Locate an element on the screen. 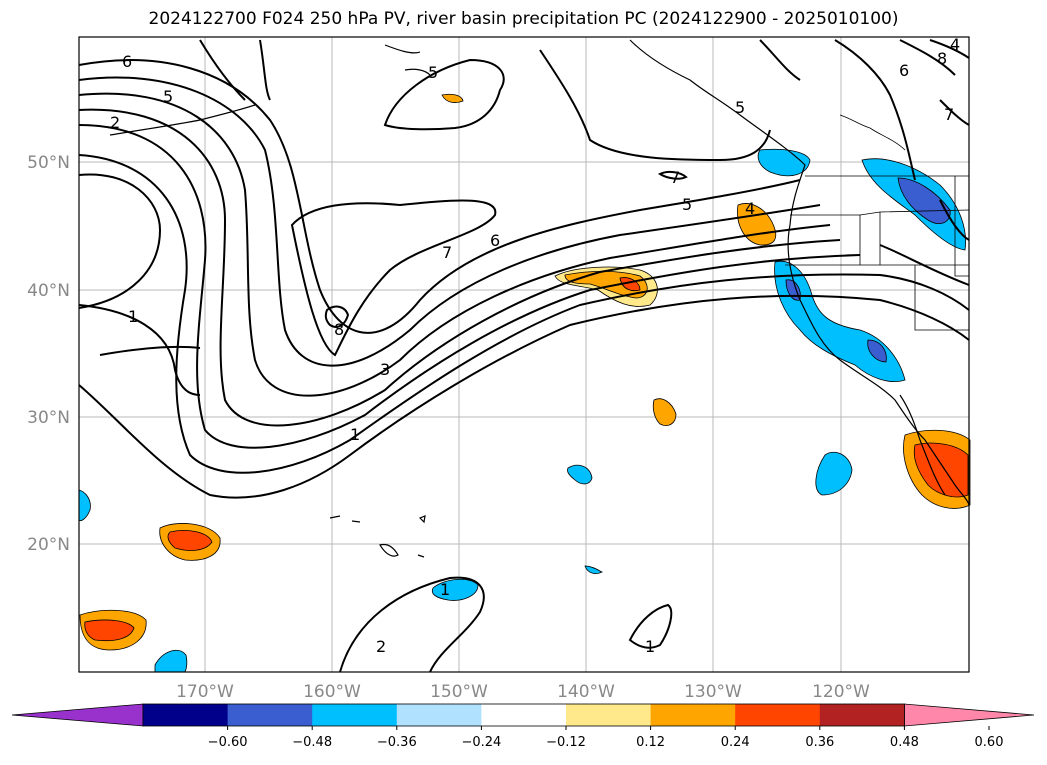 The image size is (1047, 765). lon-labels: 170°W 160°W 150°W 140°W 130°W 120°W is located at coordinates (523, 692).